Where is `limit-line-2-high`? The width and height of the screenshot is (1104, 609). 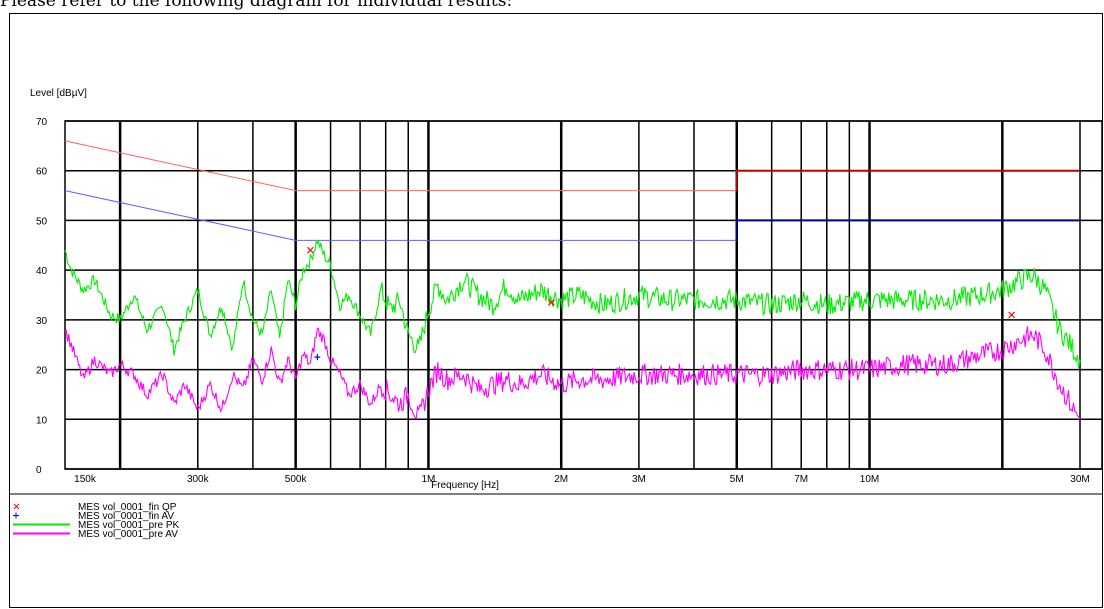 limit-line-2-high is located at coordinates (907, 230).